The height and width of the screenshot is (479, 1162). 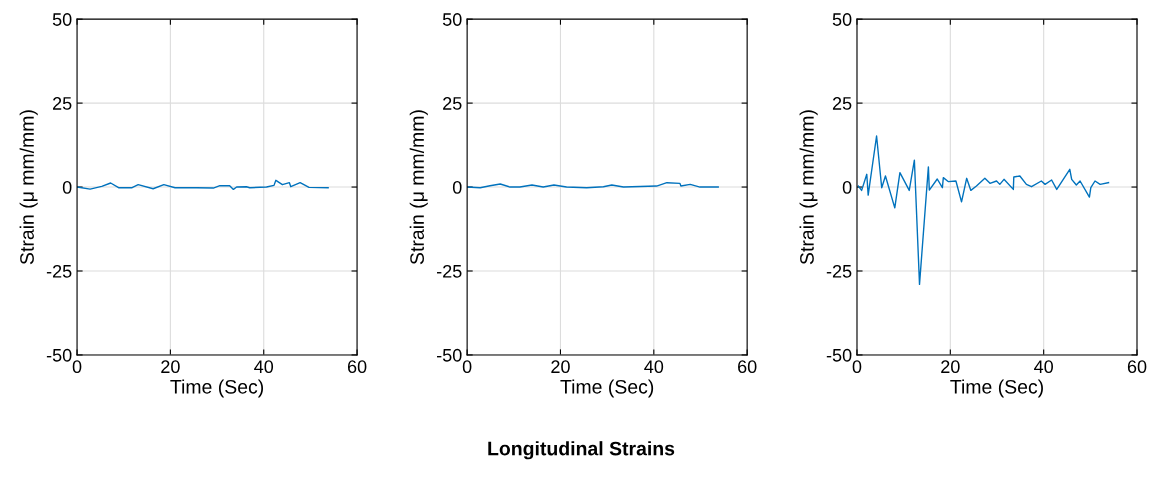 What do you see at coordinates (581, 450) in the screenshot?
I see `text: Longitudinal Strains` at bounding box center [581, 450].